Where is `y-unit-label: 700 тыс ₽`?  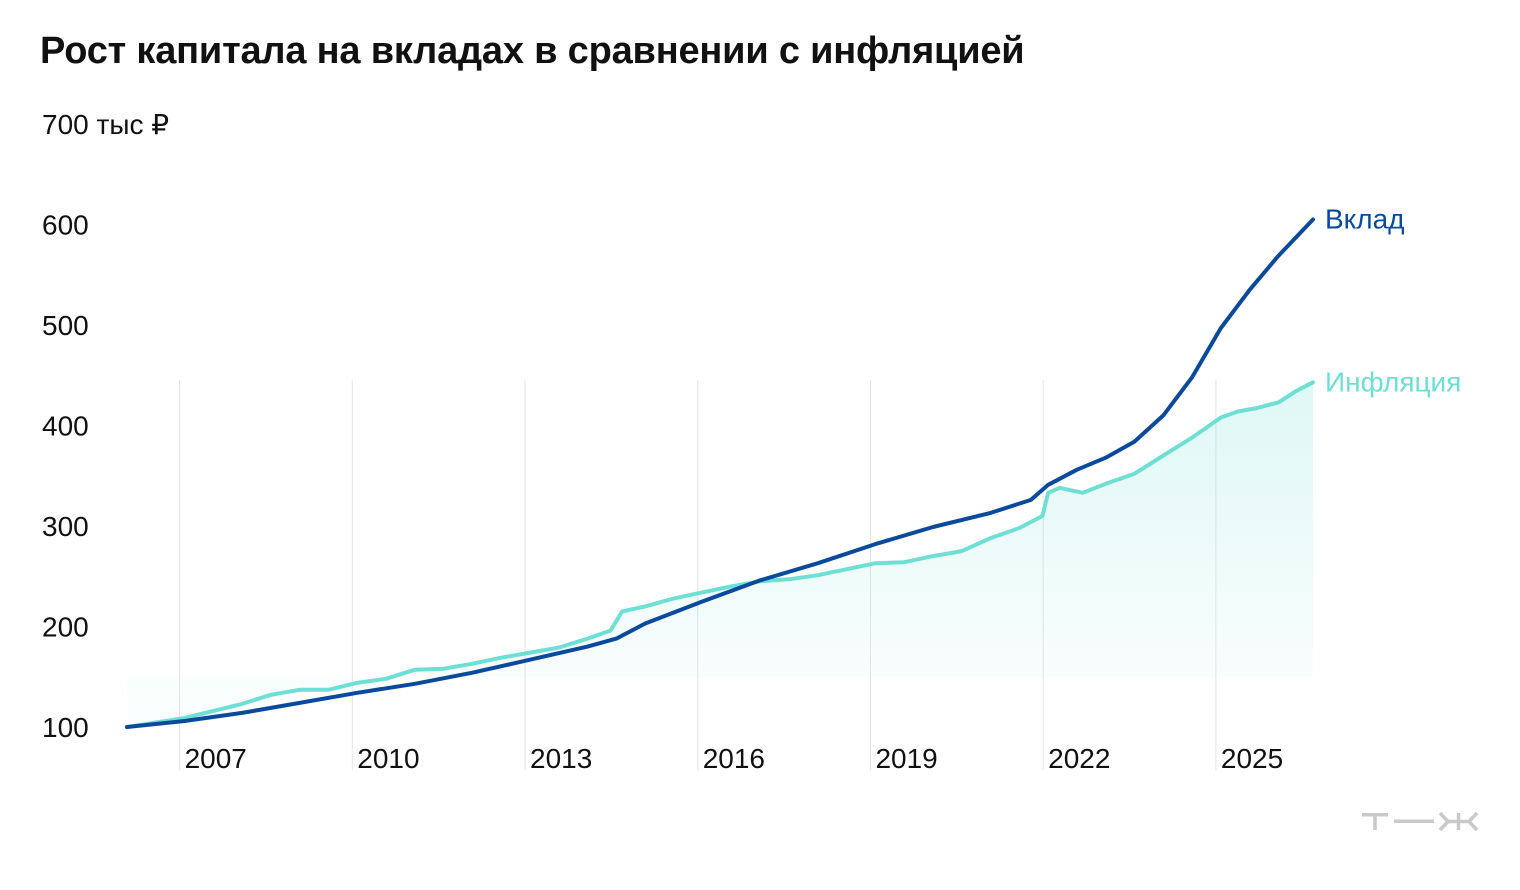
y-unit-label: 700 тыс ₽ is located at coordinates (105, 124).